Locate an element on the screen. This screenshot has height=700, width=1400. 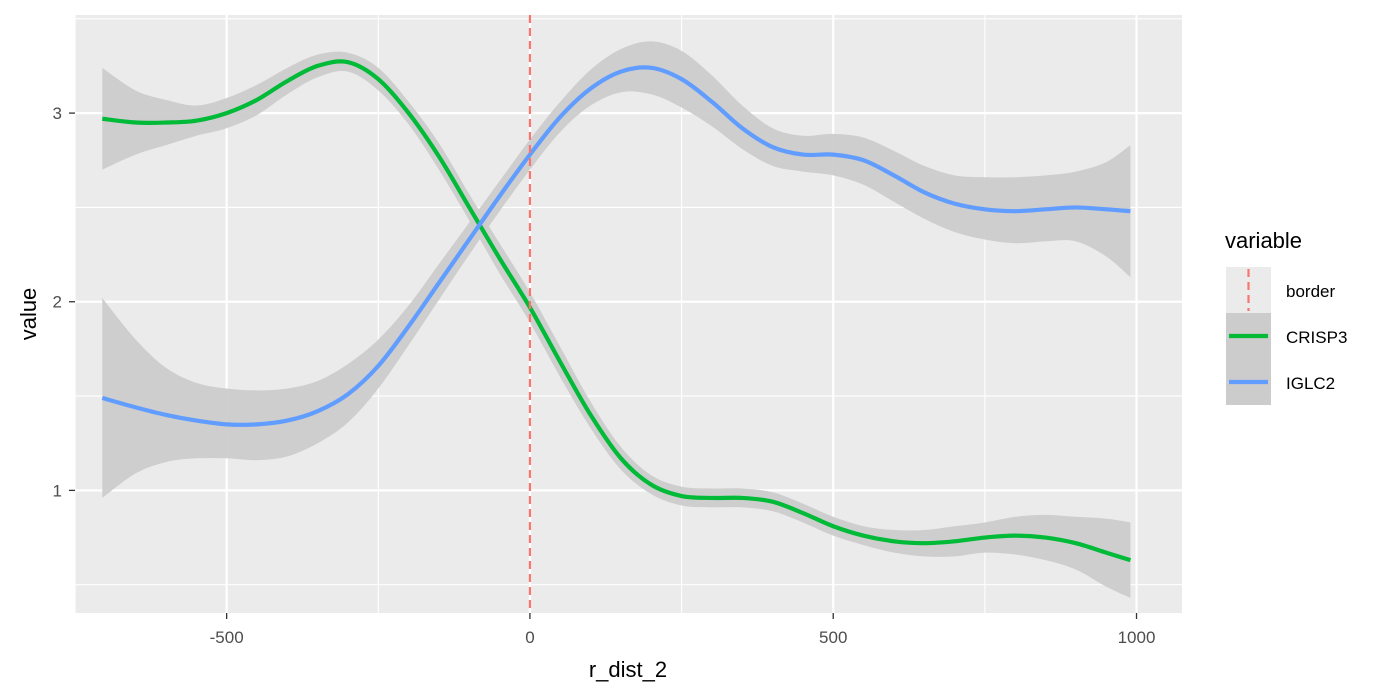
x-tick-label: 500 is located at coordinates (833, 637).